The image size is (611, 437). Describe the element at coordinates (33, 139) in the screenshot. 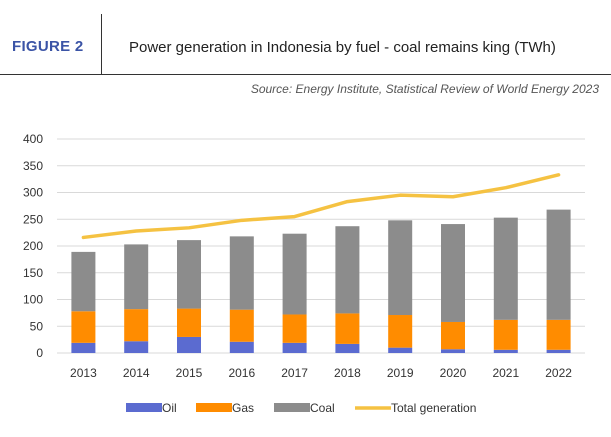

I see `y-tick-label: 400` at that location.